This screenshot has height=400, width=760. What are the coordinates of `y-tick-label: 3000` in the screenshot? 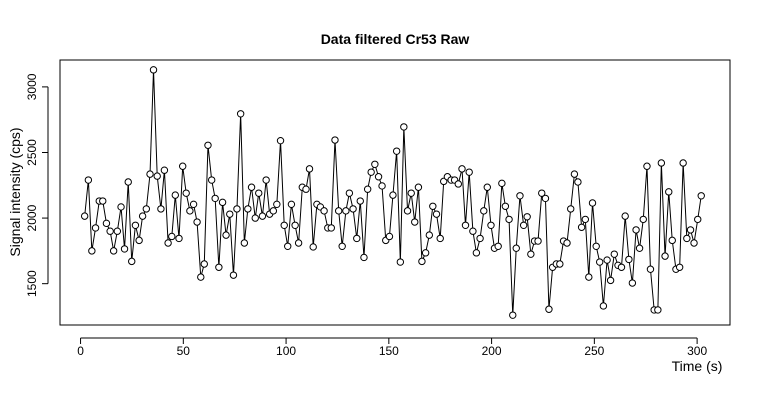 It's located at (32, 86).